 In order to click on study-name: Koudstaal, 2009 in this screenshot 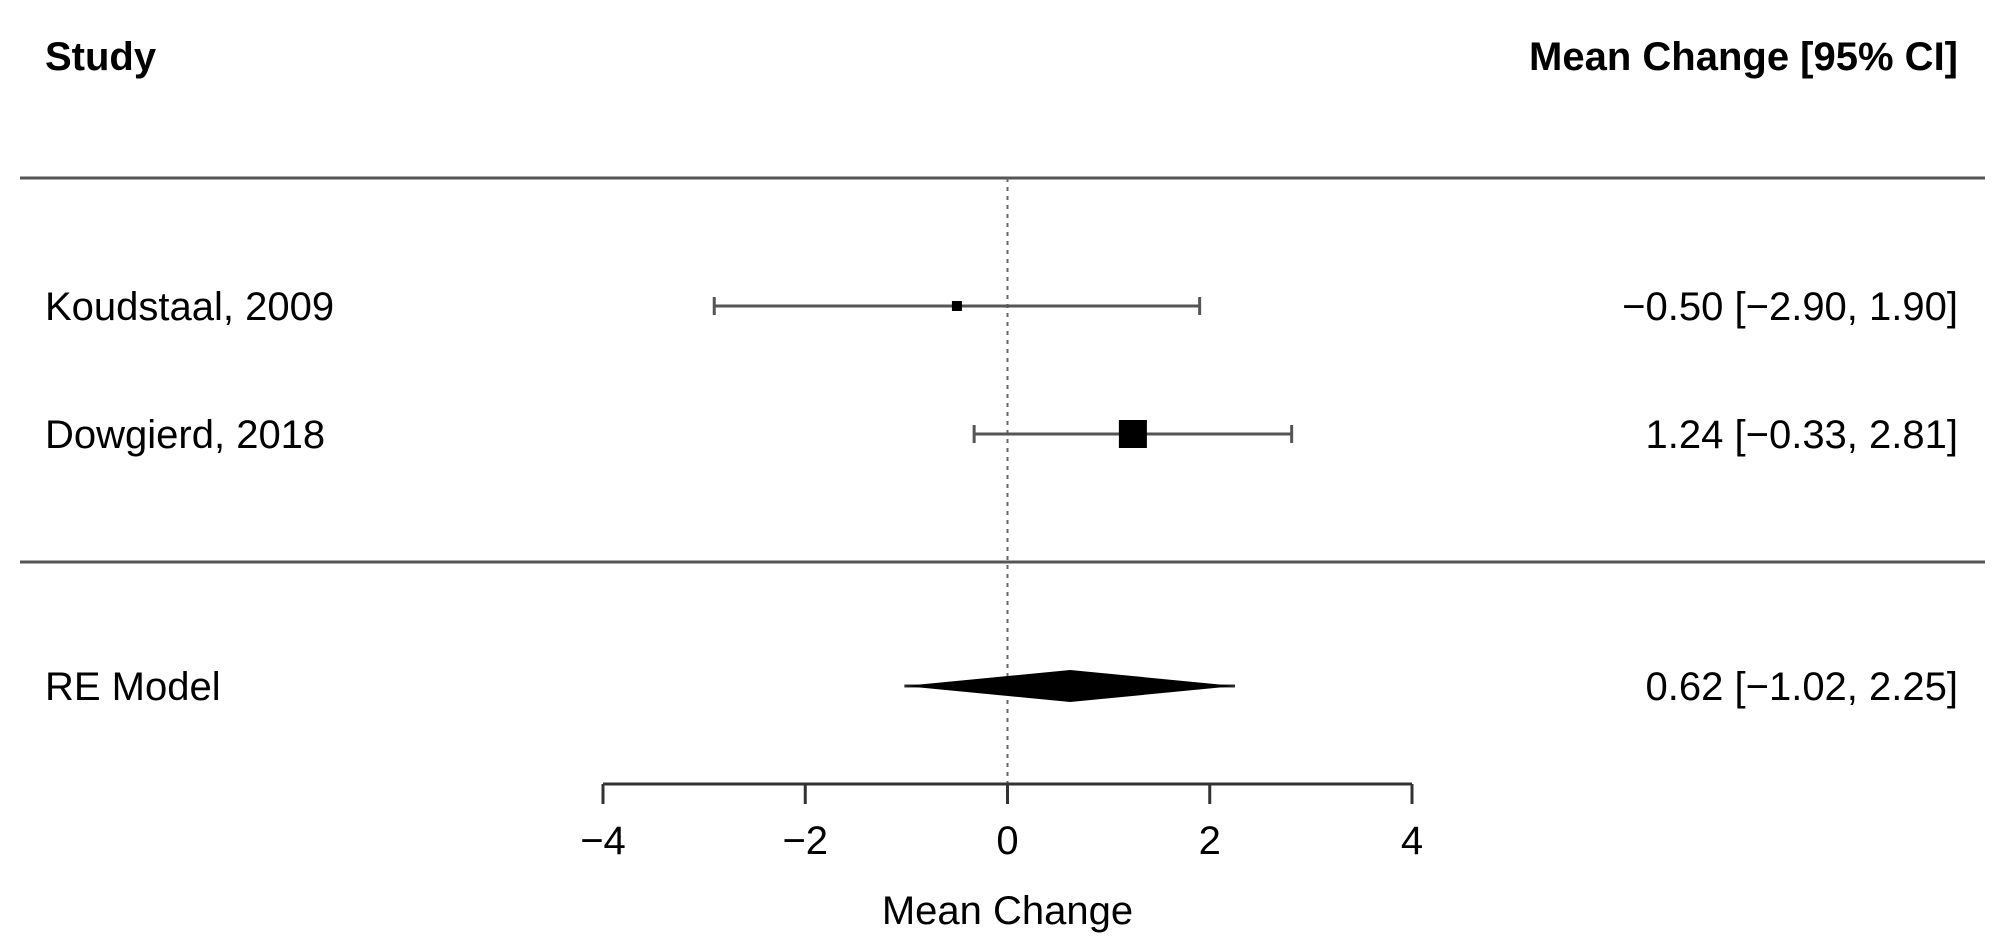, I will do `click(189, 307)`.